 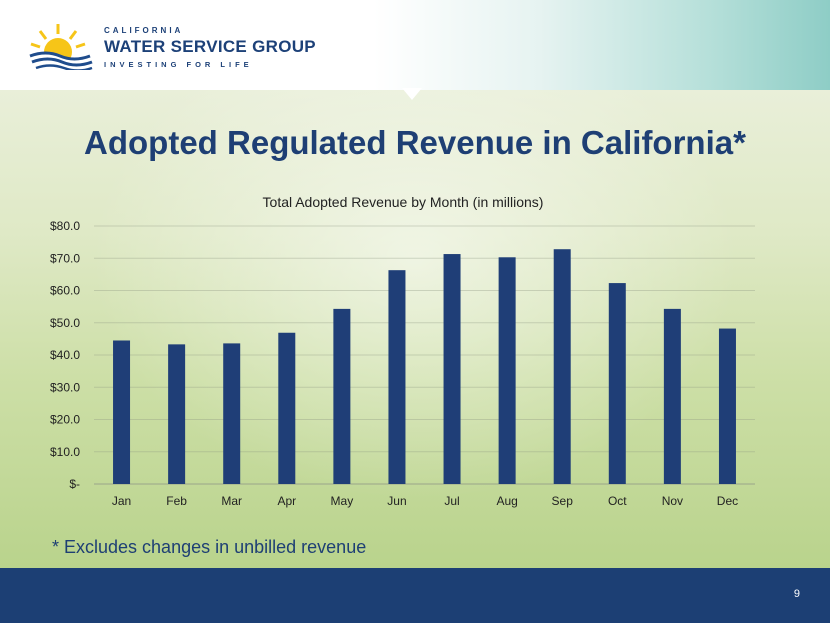 What do you see at coordinates (412, 94) in the screenshot?
I see `header-notch` at bounding box center [412, 94].